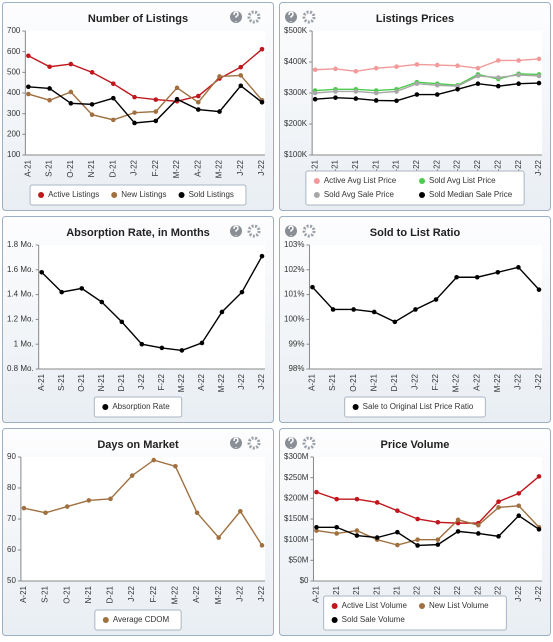  Describe the element at coordinates (359, 194) in the screenshot. I see `legend-label: Sold Avg Sale Price` at that location.